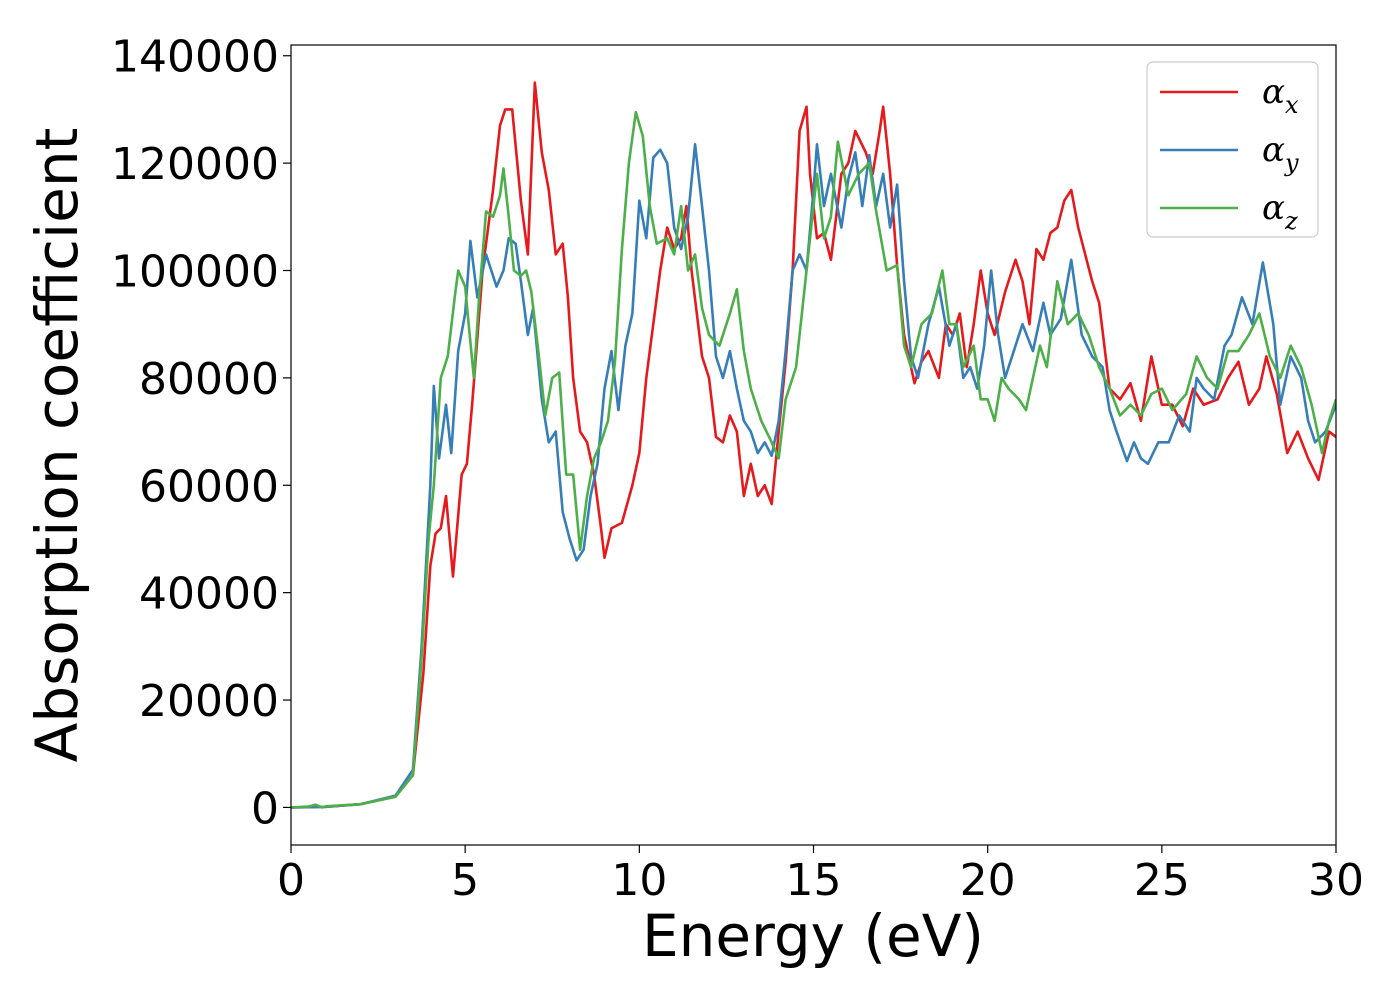 The width and height of the screenshot is (1400, 1000). I want to click on y-tick-label: 40000, so click(209, 594).